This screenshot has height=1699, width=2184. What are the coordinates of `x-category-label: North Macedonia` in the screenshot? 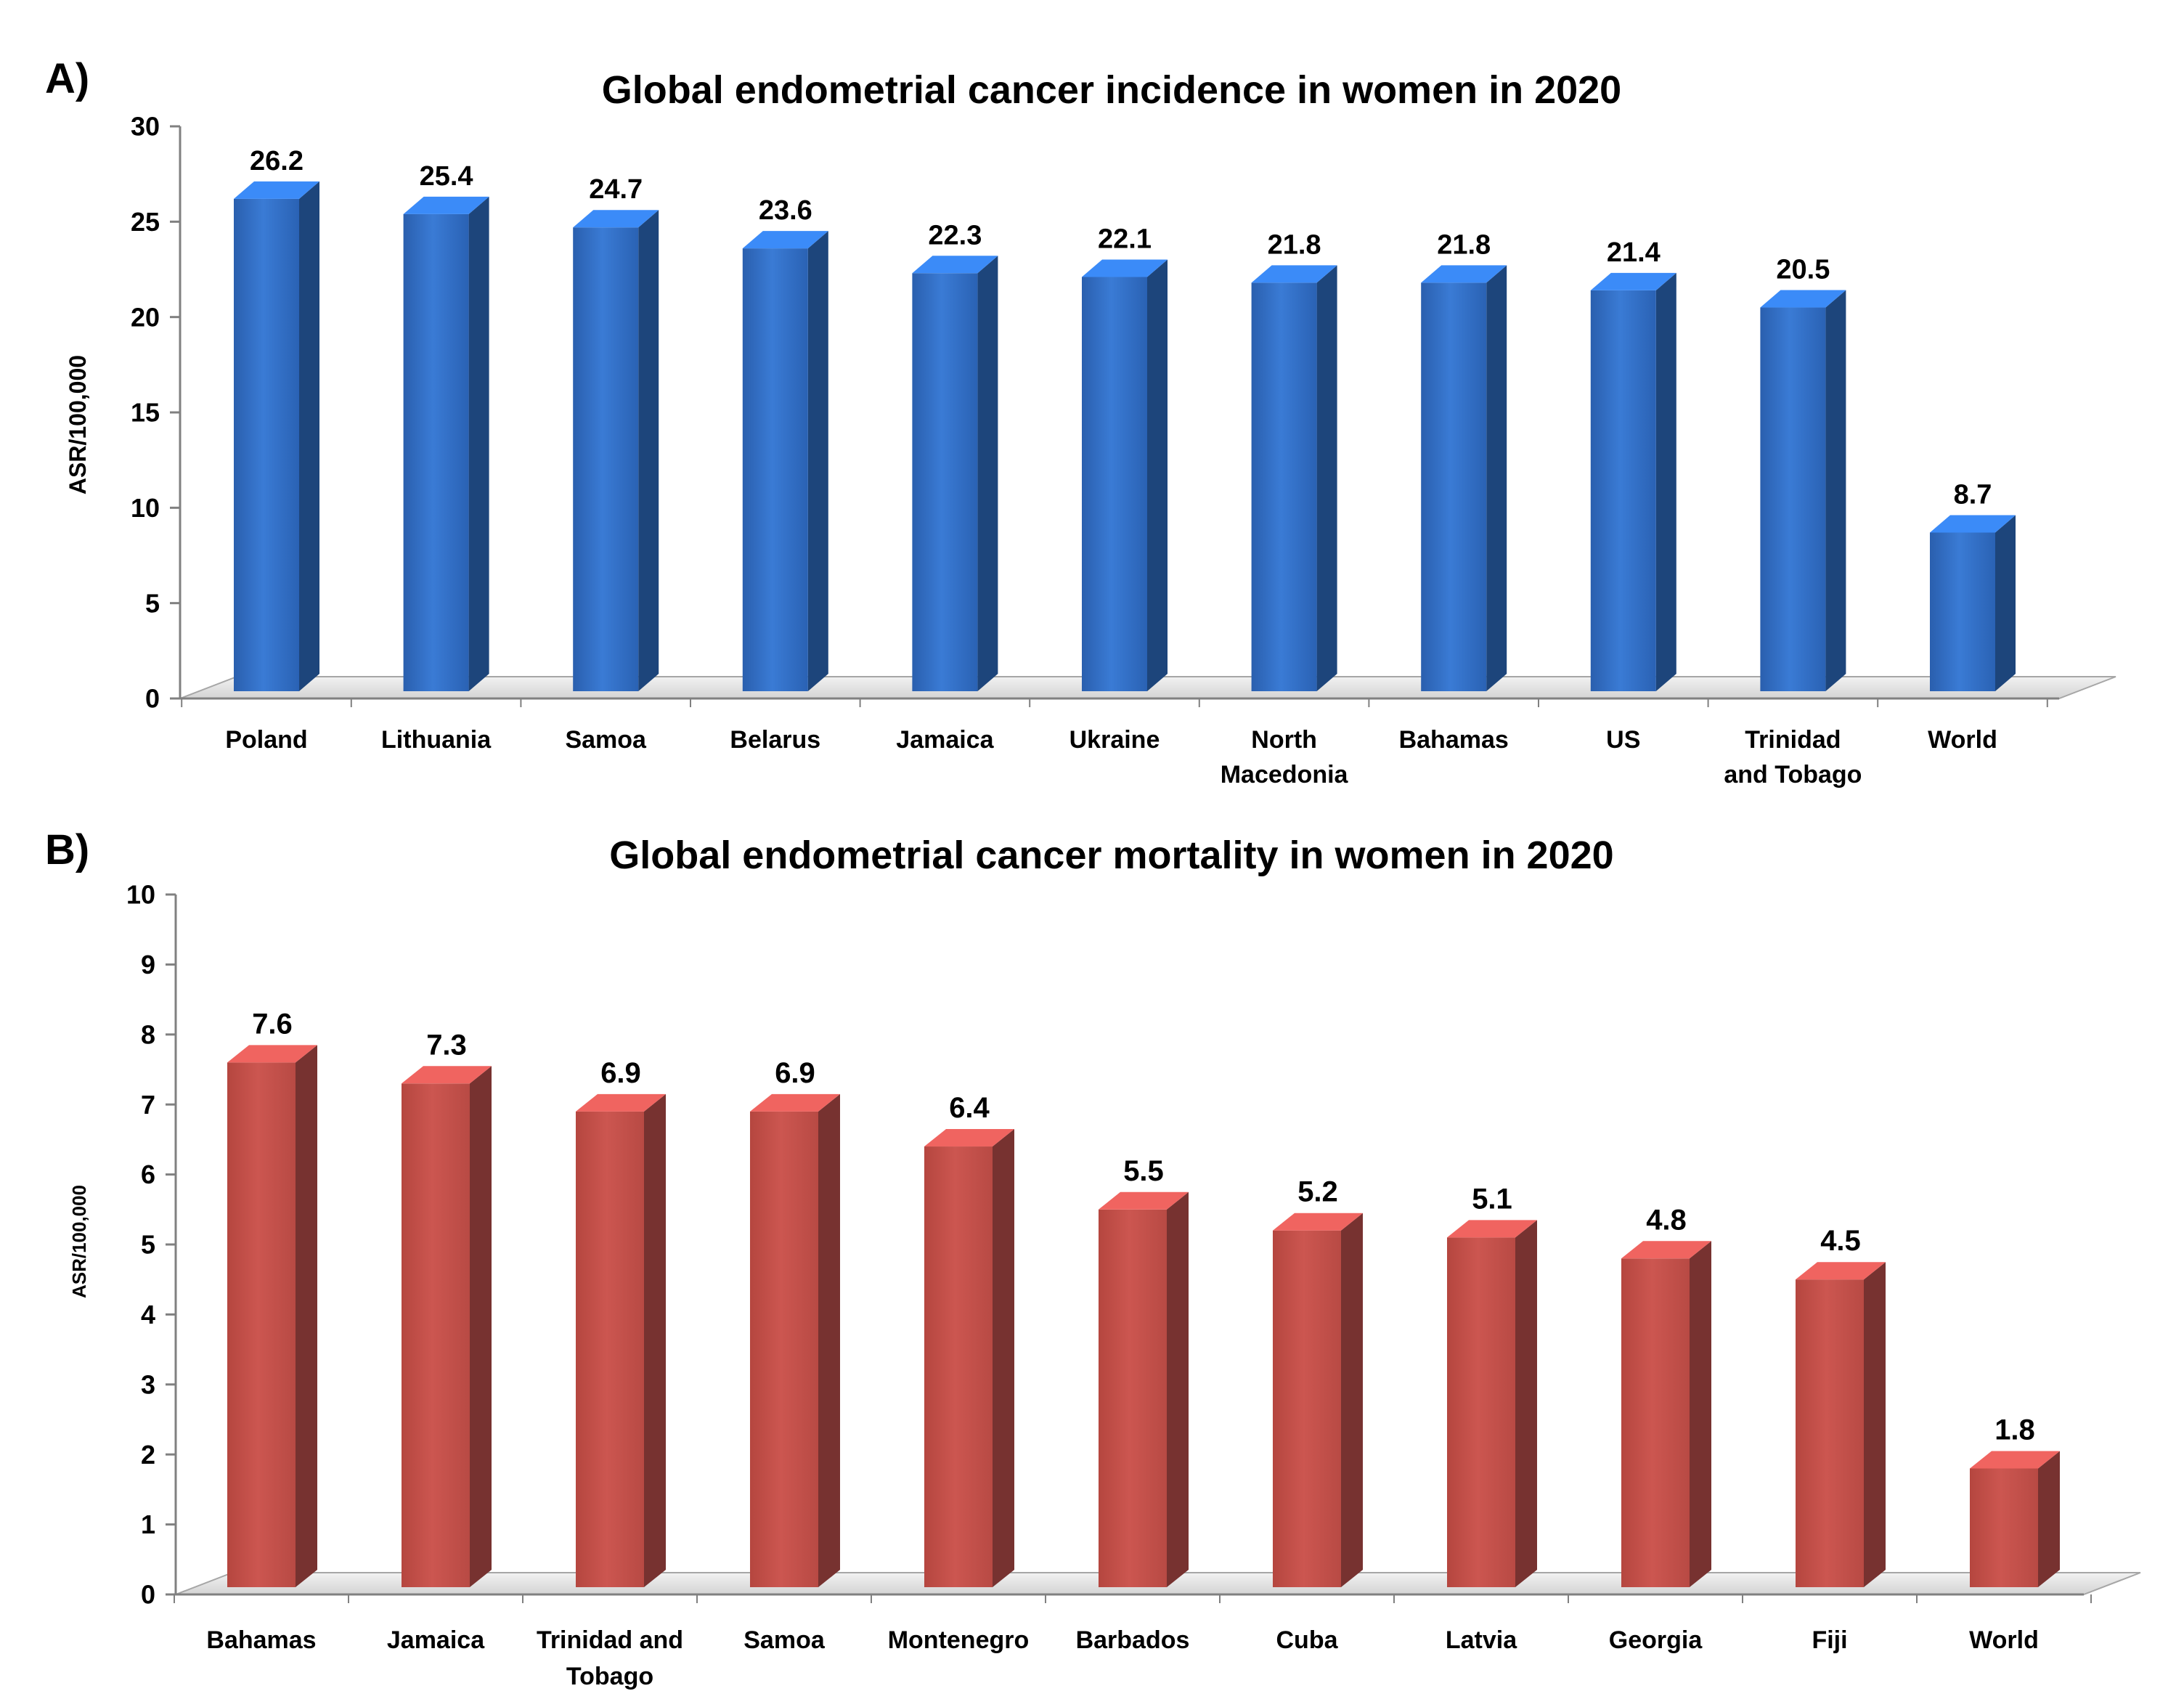 It's located at (1285, 757).